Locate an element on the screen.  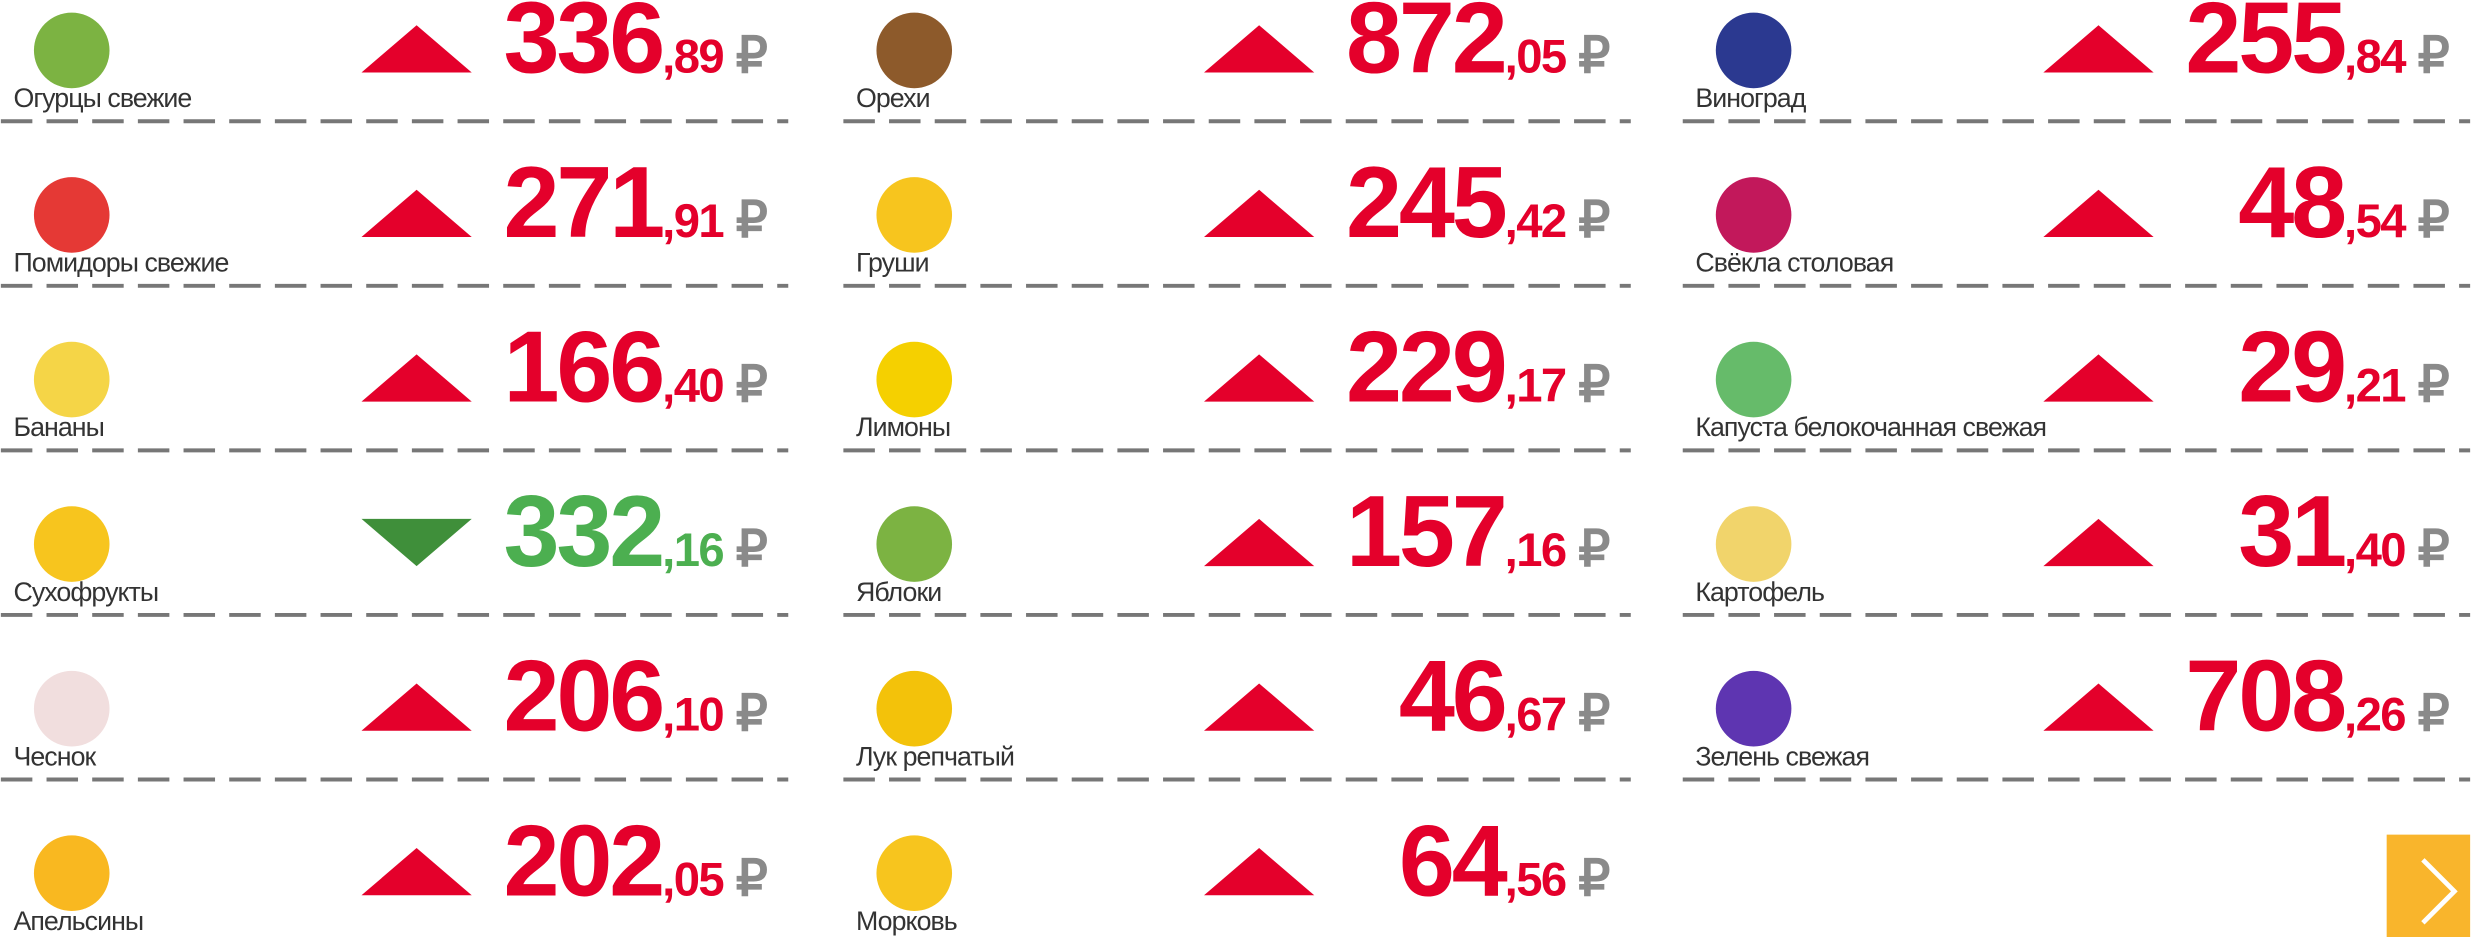
price-fraction: ,05 is located at coordinates (1535, 56).